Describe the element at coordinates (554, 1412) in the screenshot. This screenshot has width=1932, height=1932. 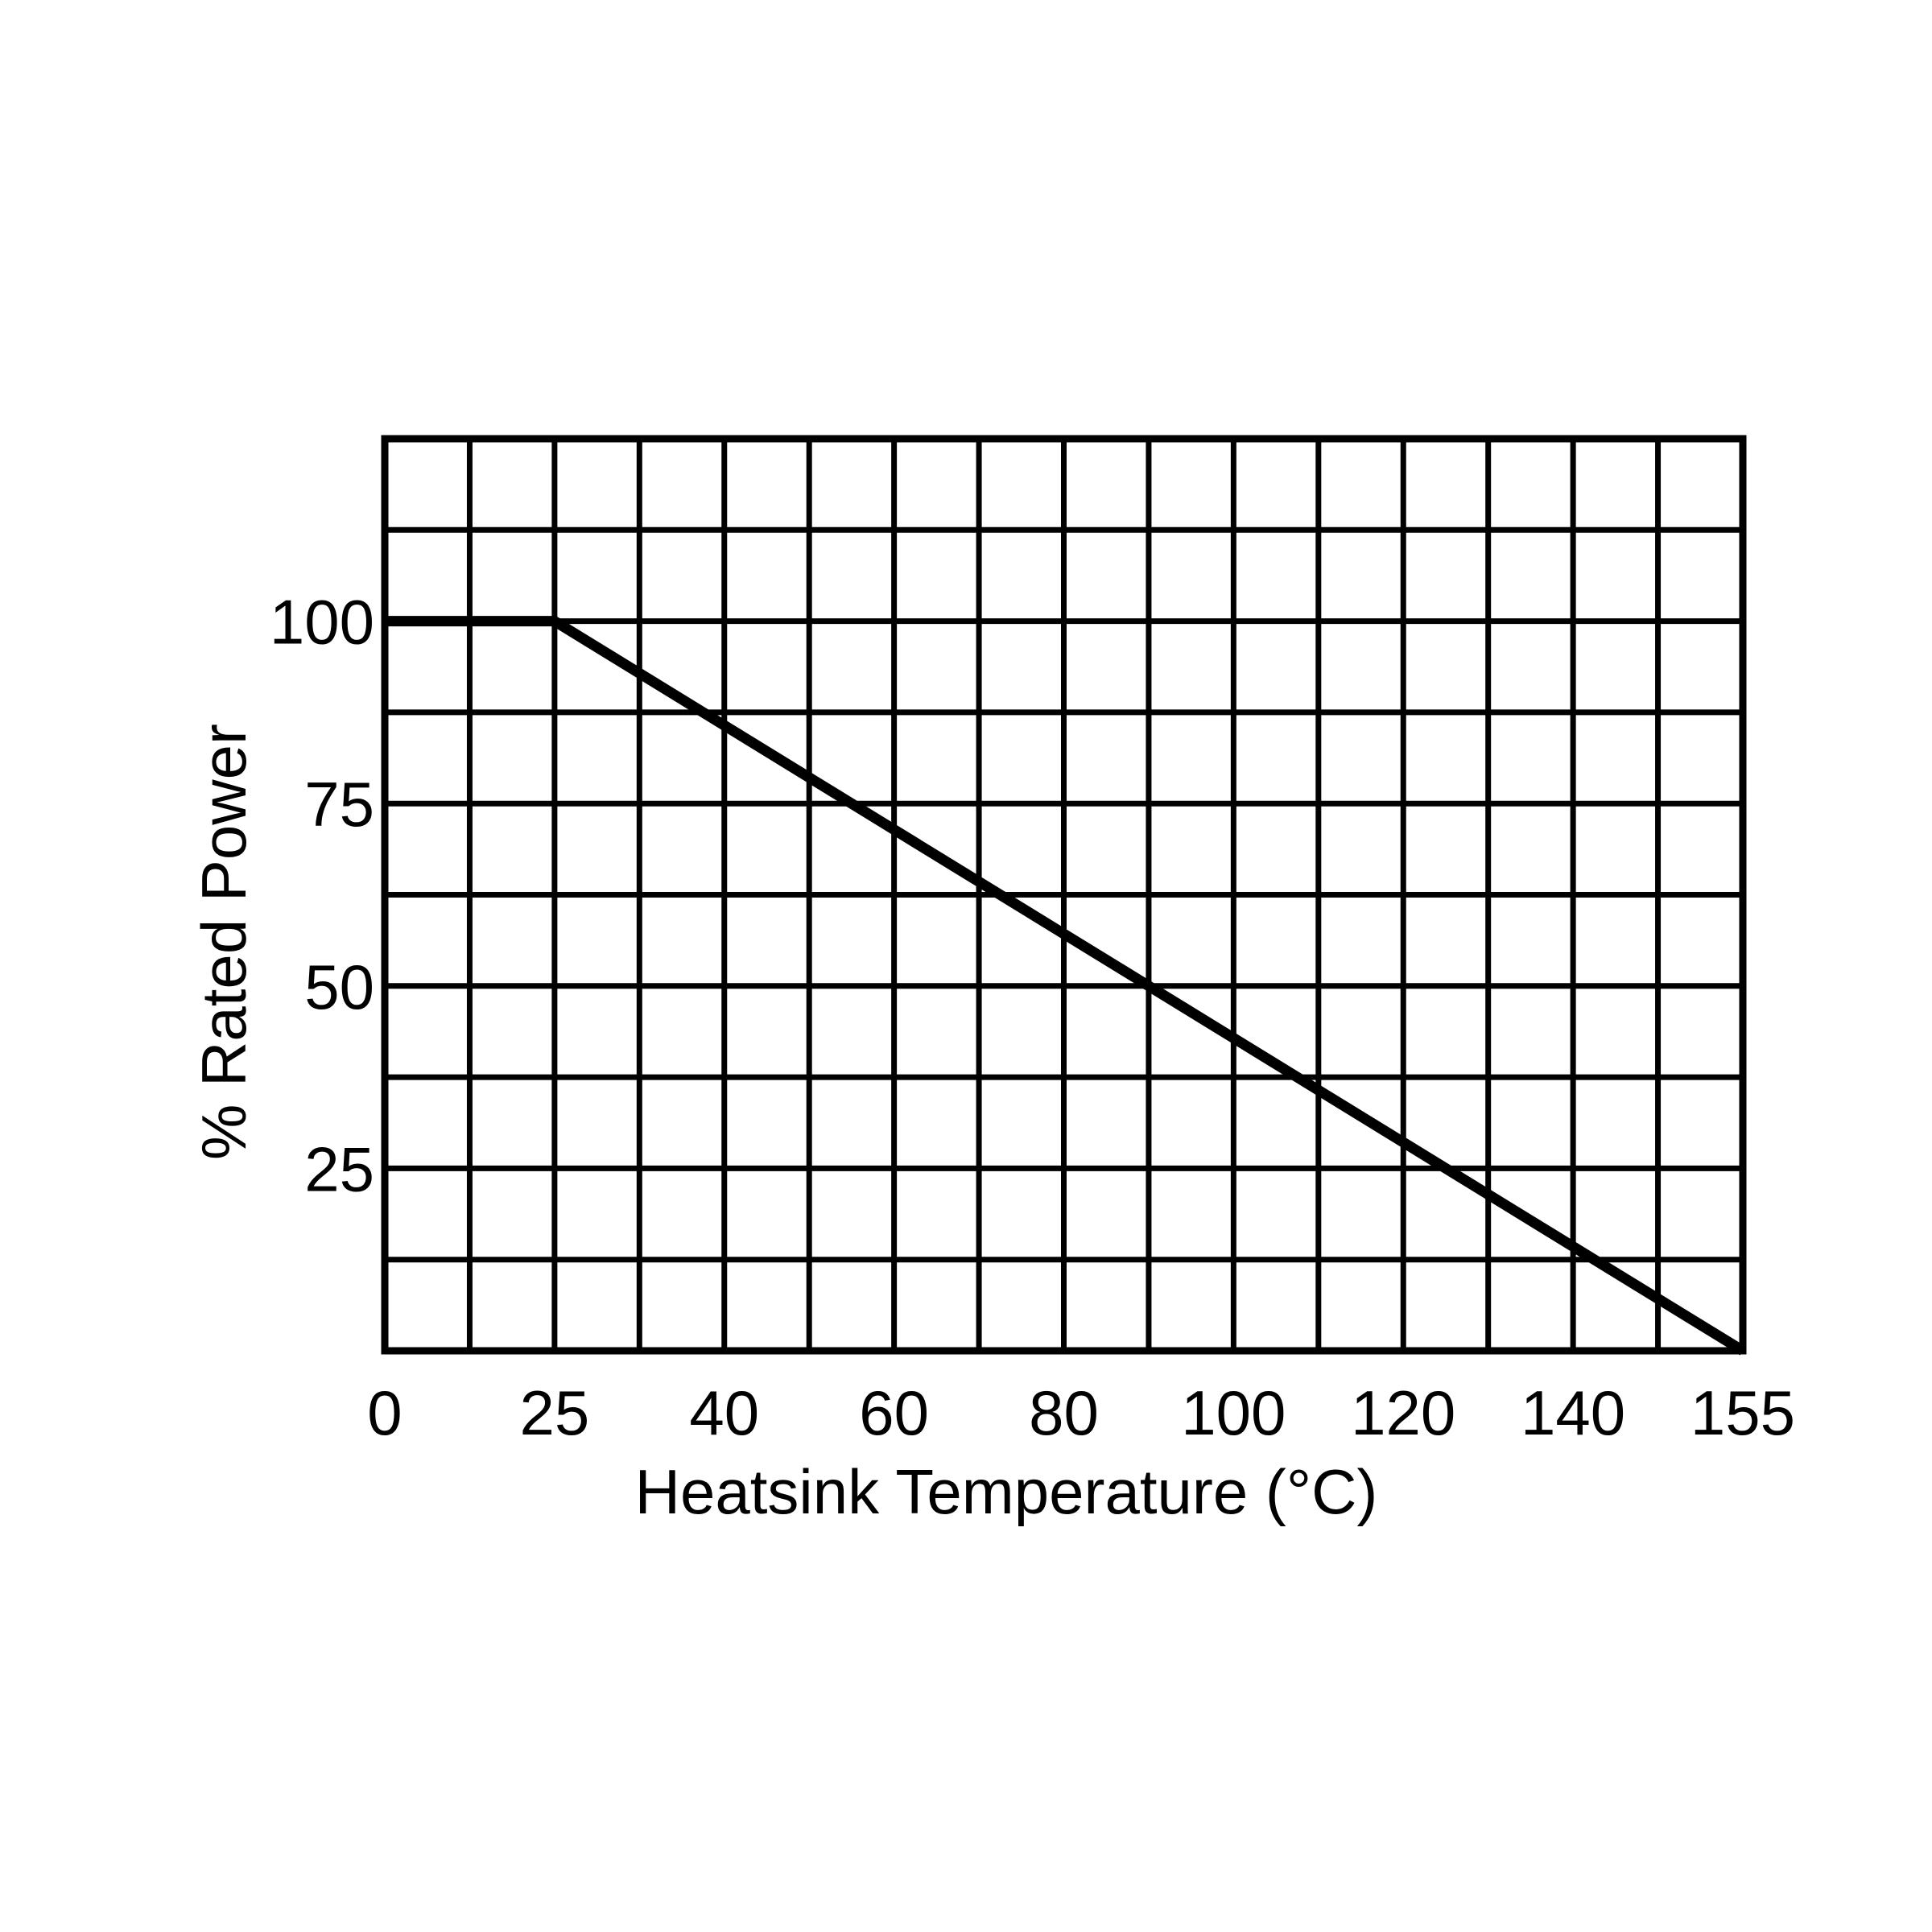
I see `x-tick-label: 25` at that location.